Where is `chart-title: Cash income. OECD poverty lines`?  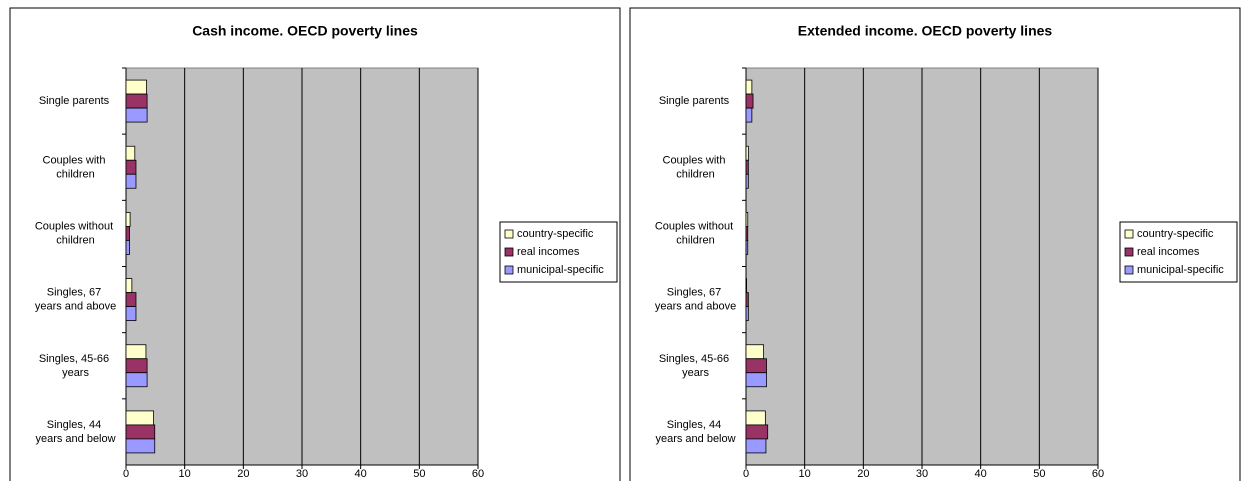
chart-title: Cash income. OECD poverty lines is located at coordinates (305, 31).